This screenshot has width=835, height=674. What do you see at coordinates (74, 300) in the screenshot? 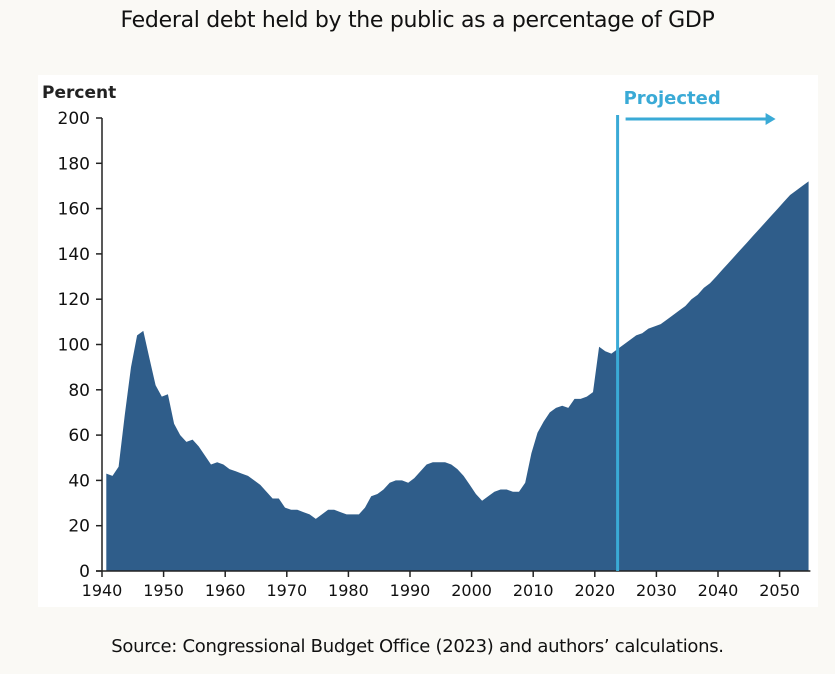
I see `y-tick-label: 120` at bounding box center [74, 300].